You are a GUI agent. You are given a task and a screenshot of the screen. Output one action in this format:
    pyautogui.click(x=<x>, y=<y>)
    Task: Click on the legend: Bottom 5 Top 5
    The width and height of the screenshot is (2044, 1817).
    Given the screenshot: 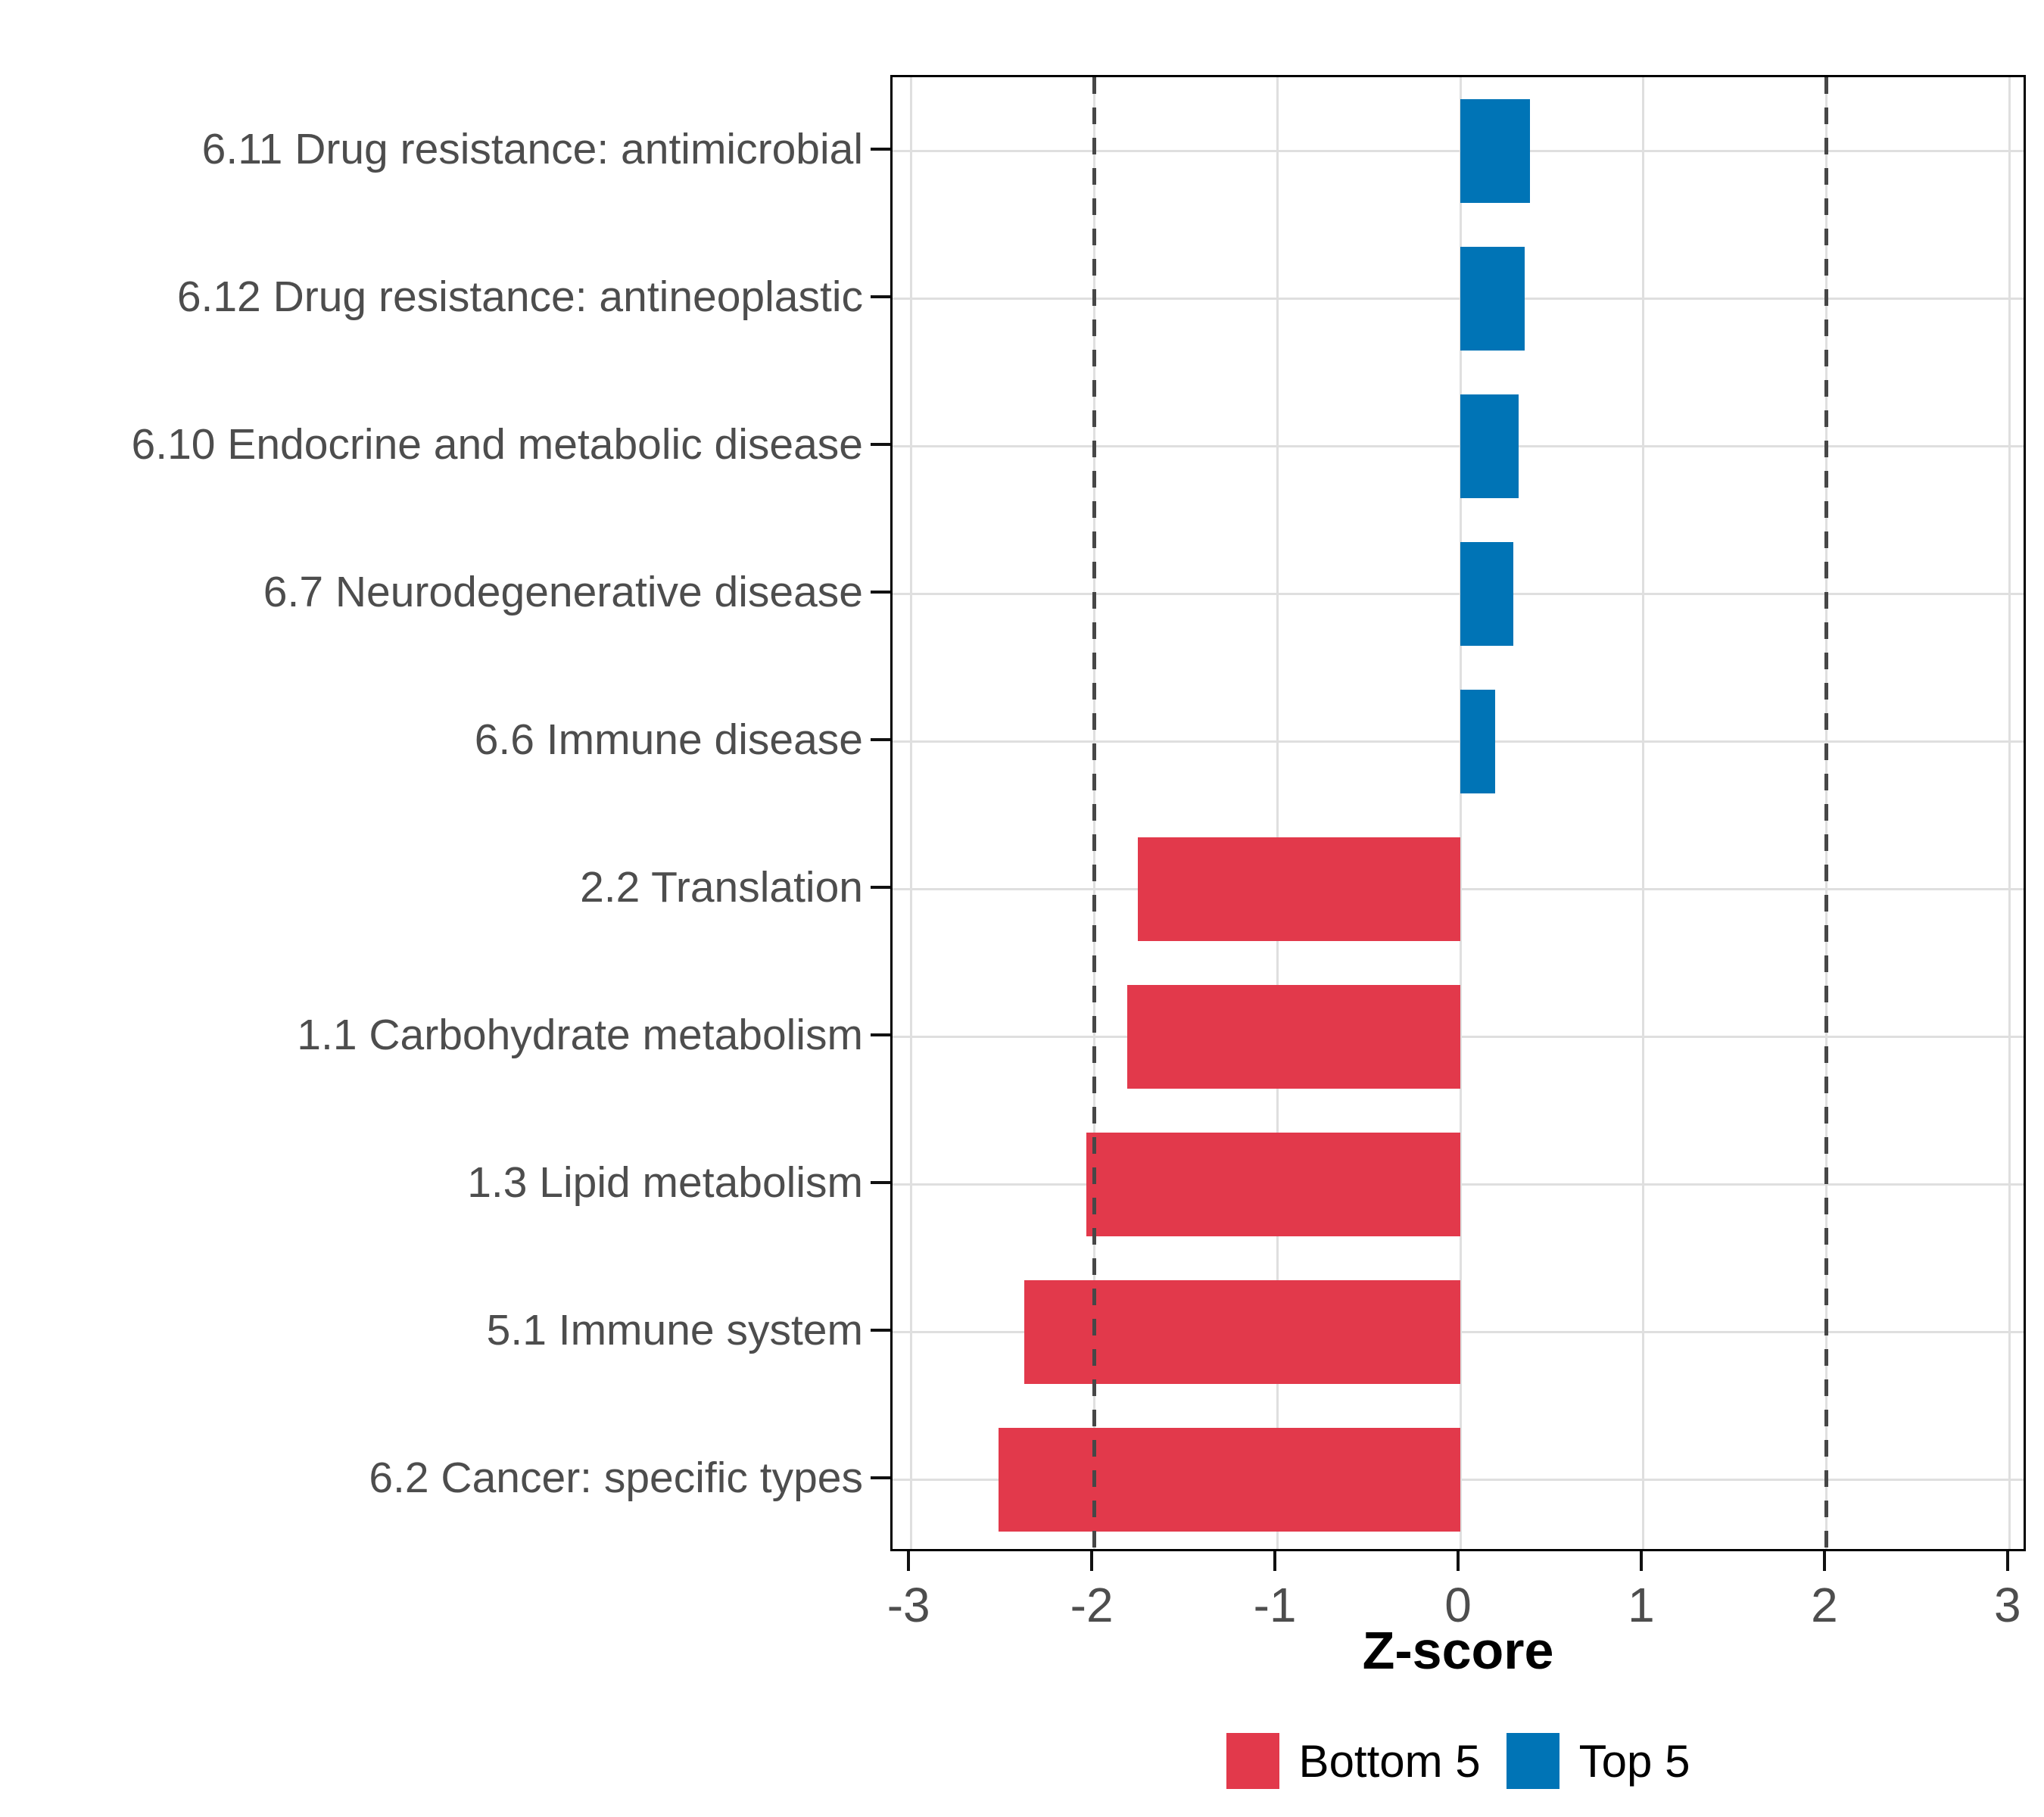 What is the action you would take?
    pyautogui.click(x=1458, y=1761)
    